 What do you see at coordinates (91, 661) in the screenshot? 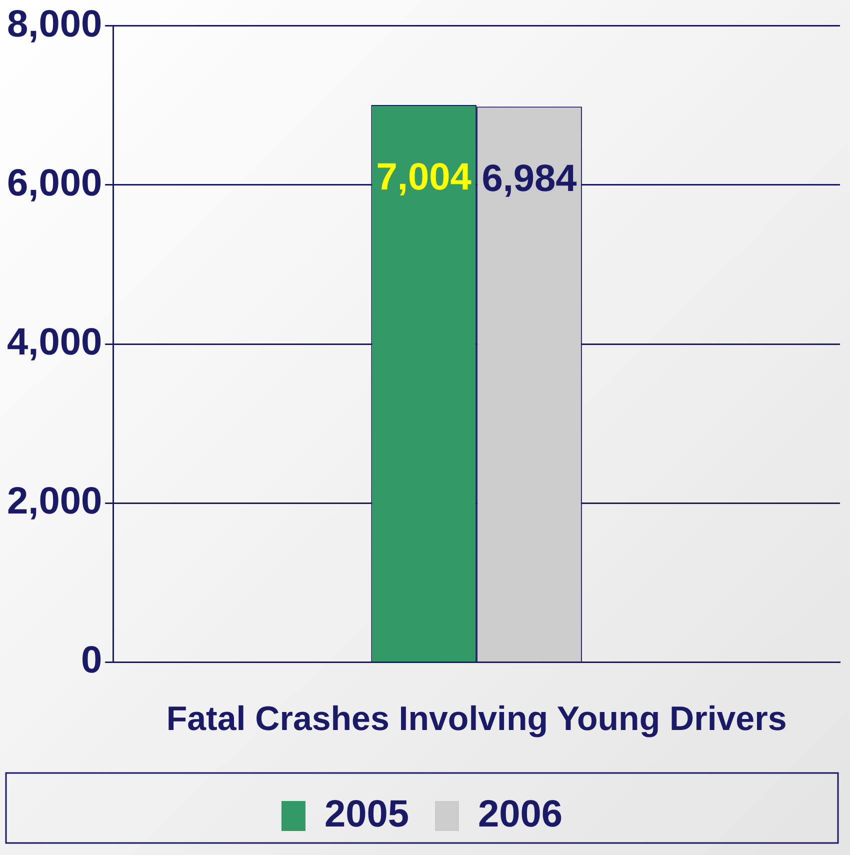
I see `y-tick-label: 0` at bounding box center [91, 661].